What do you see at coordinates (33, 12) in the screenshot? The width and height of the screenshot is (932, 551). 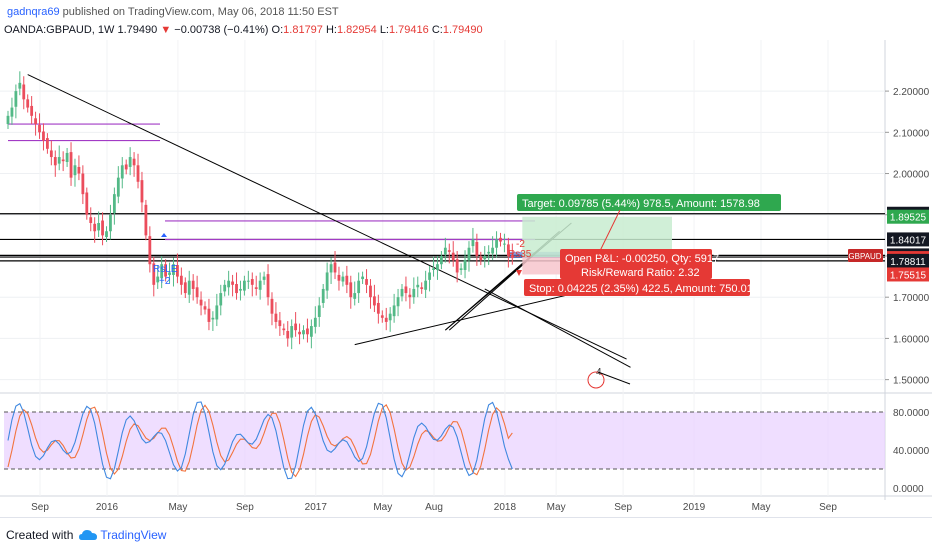 I see `author-link: gadnqra69` at bounding box center [33, 12].